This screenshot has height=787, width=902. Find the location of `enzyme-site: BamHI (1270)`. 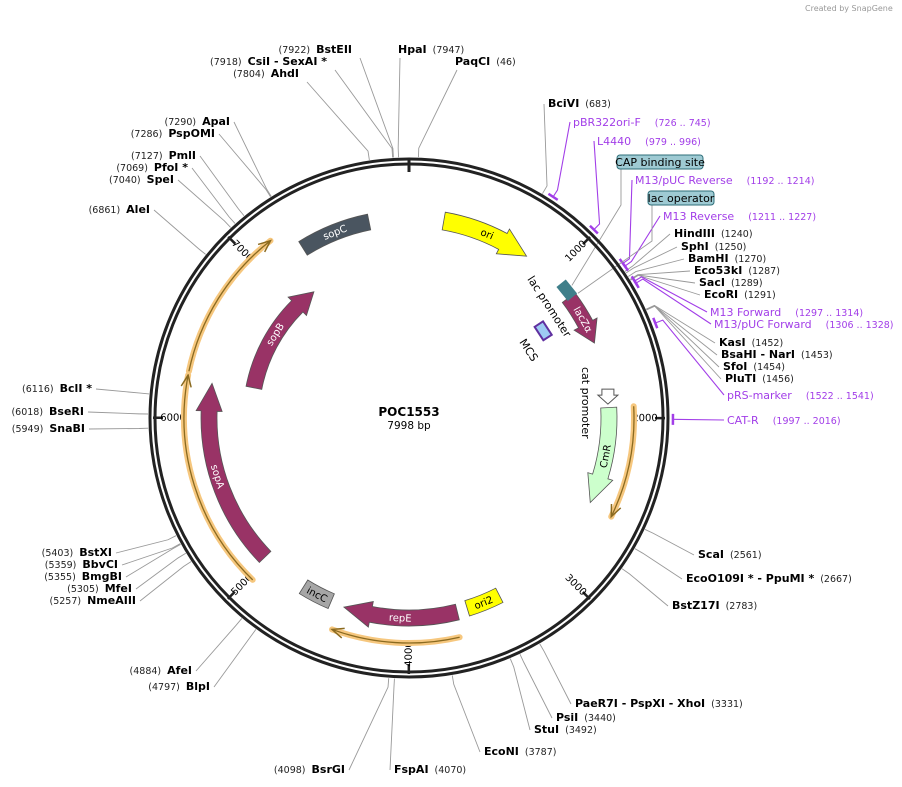

enzyme-site: BamHI (1270) is located at coordinates (727, 258).